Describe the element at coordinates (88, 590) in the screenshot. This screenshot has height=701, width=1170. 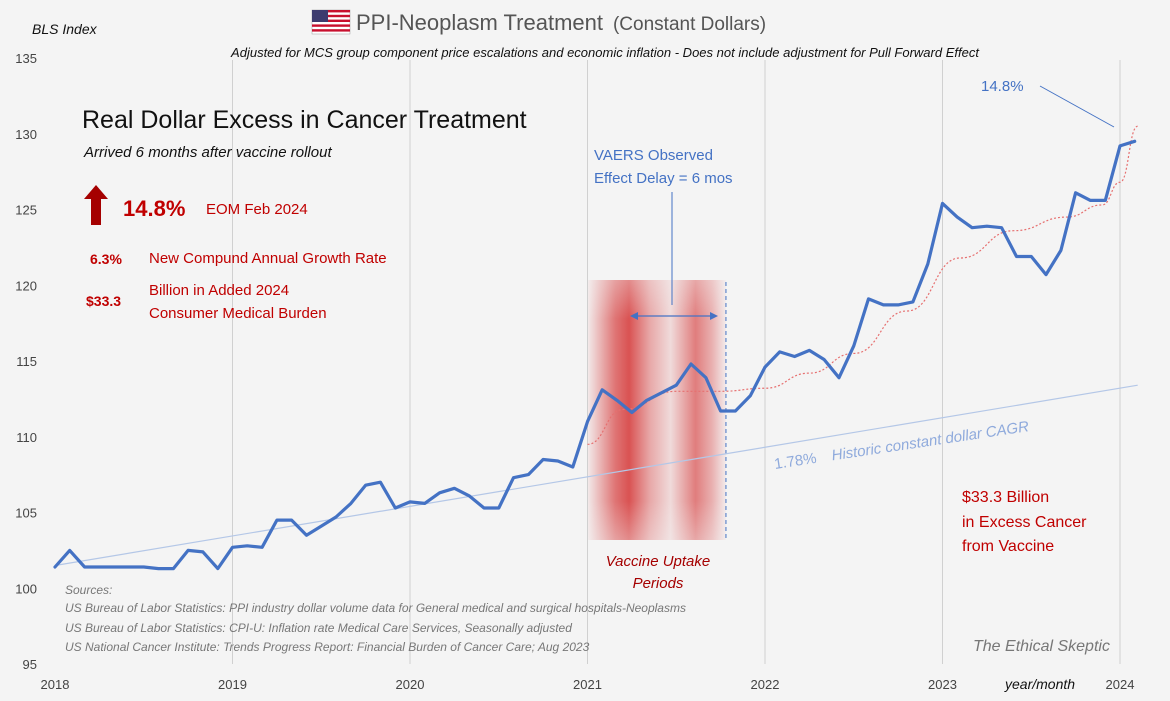
I see `sources-title: Sources:` at that location.